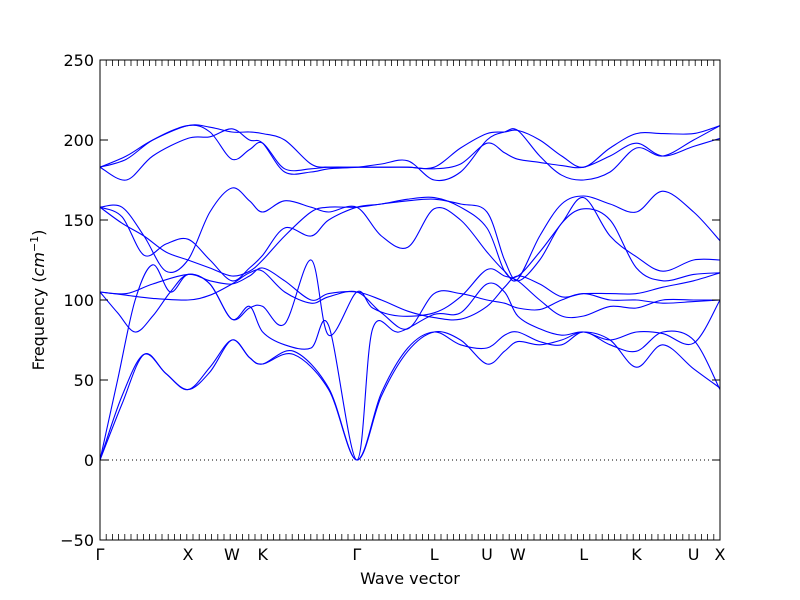 The image size is (800, 600). What do you see at coordinates (84, 380) in the screenshot?
I see `y-tick-label: 50` at bounding box center [84, 380].